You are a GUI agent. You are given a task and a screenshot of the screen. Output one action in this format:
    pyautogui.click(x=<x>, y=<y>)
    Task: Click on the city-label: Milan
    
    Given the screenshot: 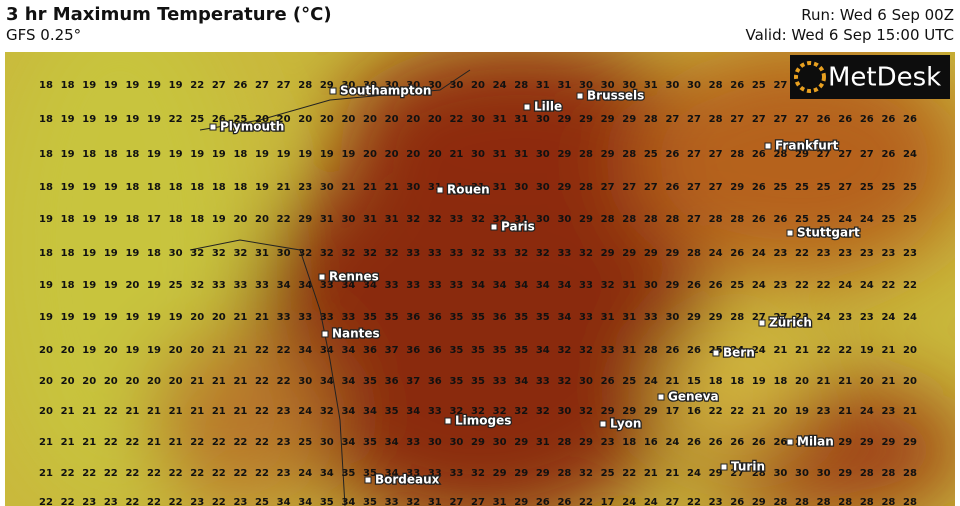 What is the action you would take?
    pyautogui.click(x=815, y=442)
    